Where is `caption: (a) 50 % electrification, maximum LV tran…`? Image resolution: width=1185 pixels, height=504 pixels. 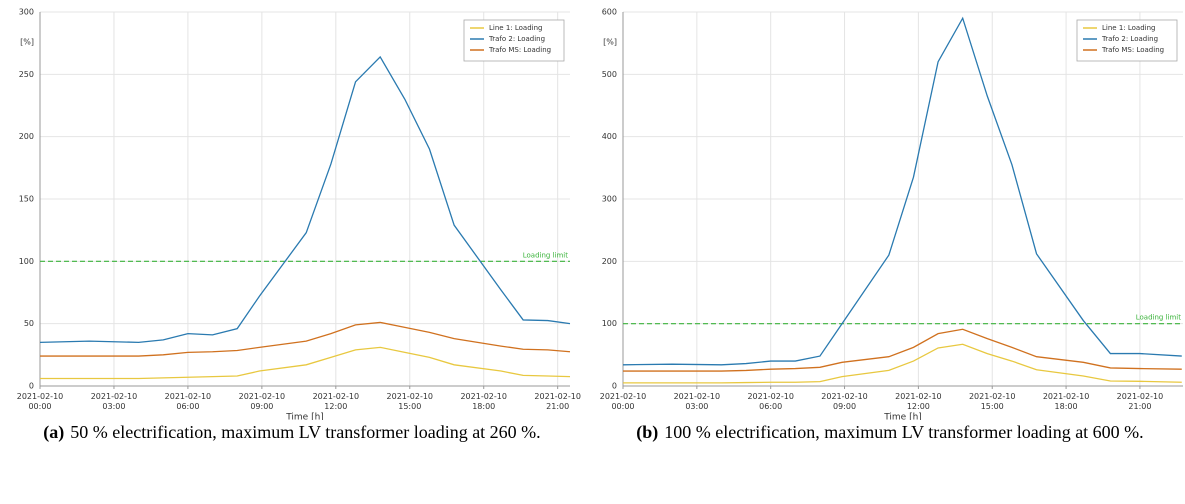
caption: (a) 50 % electrification, maximum LV tran… is located at coordinates (292, 432).